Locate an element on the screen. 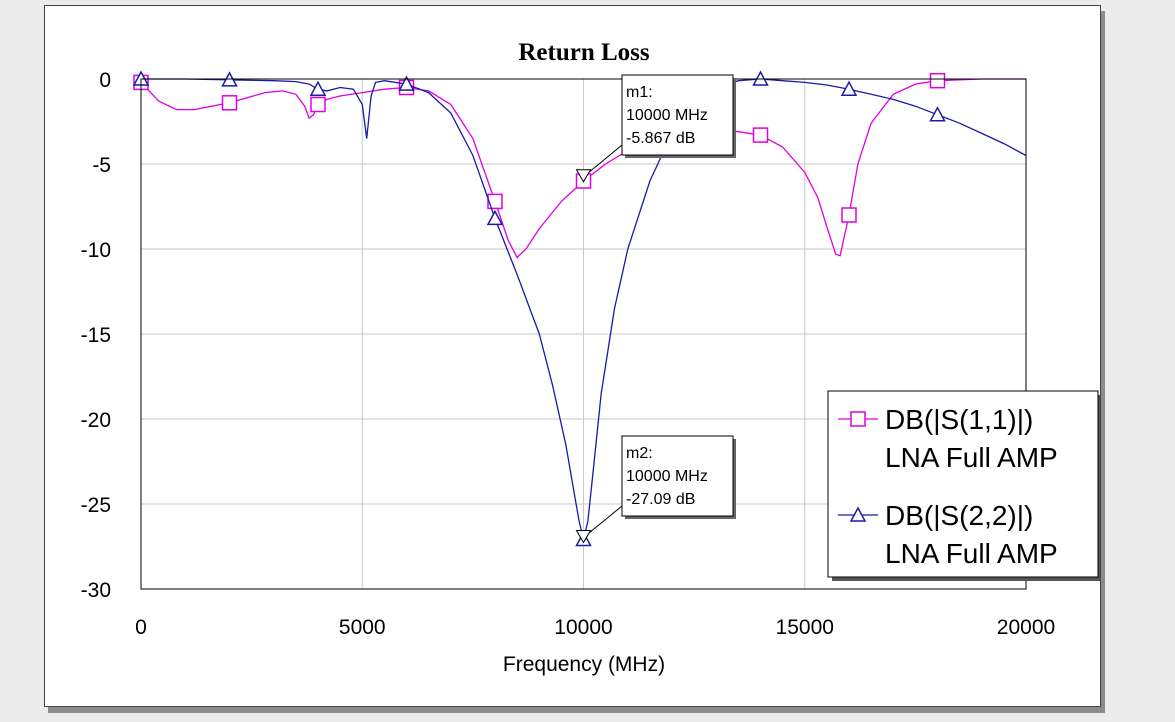  y-tick-label: -5 is located at coordinates (101, 165).